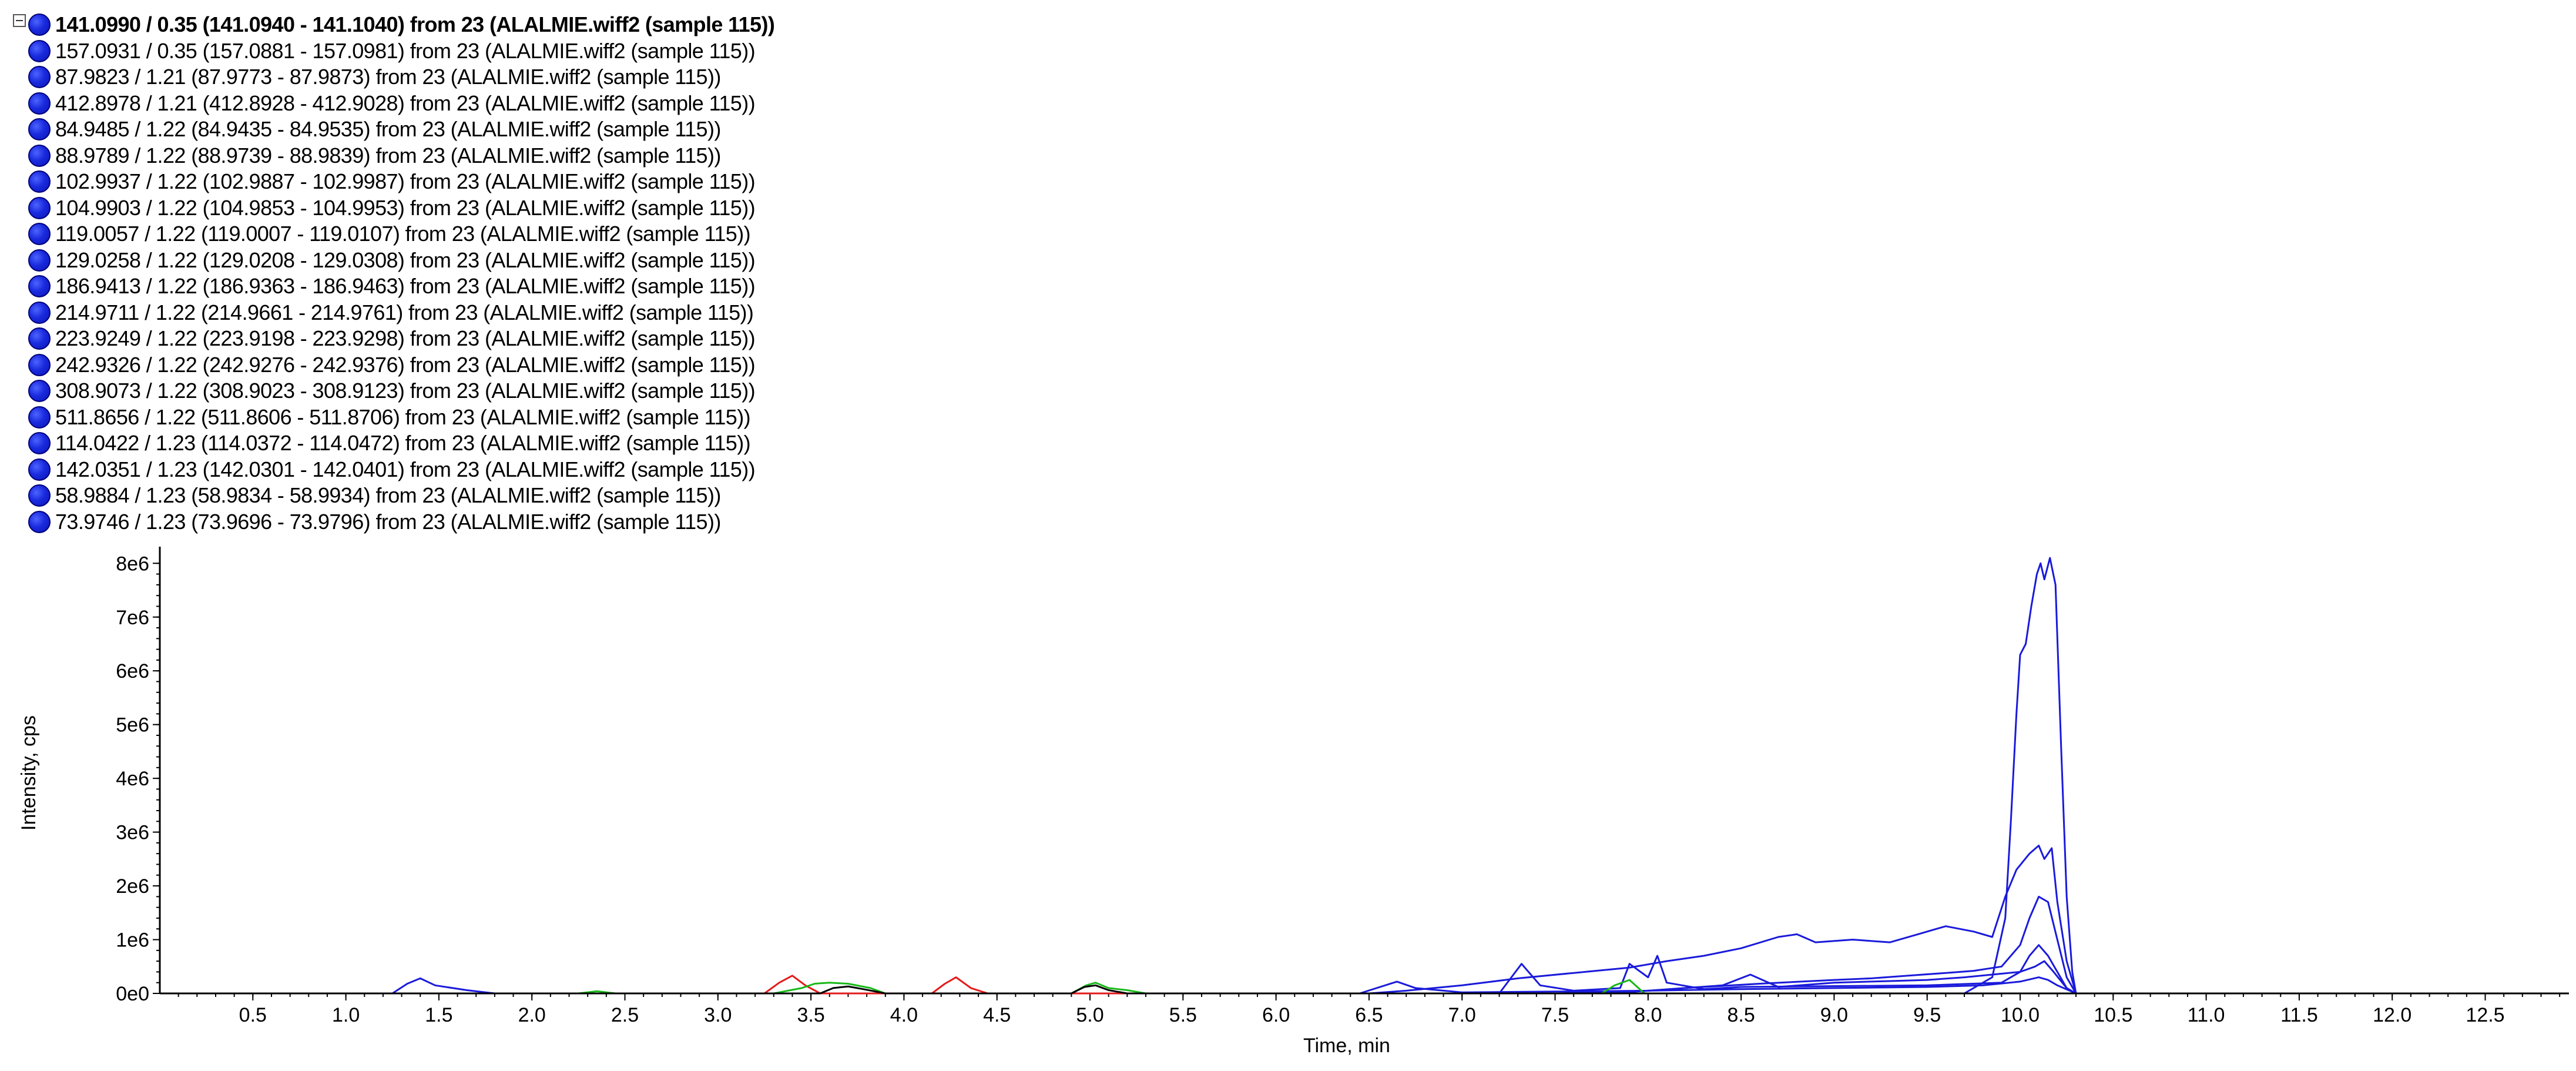 Image resolution: width=2576 pixels, height=1071 pixels. Describe the element at coordinates (1369, 1015) in the screenshot. I see `x-tick-label: 6.5` at that location.